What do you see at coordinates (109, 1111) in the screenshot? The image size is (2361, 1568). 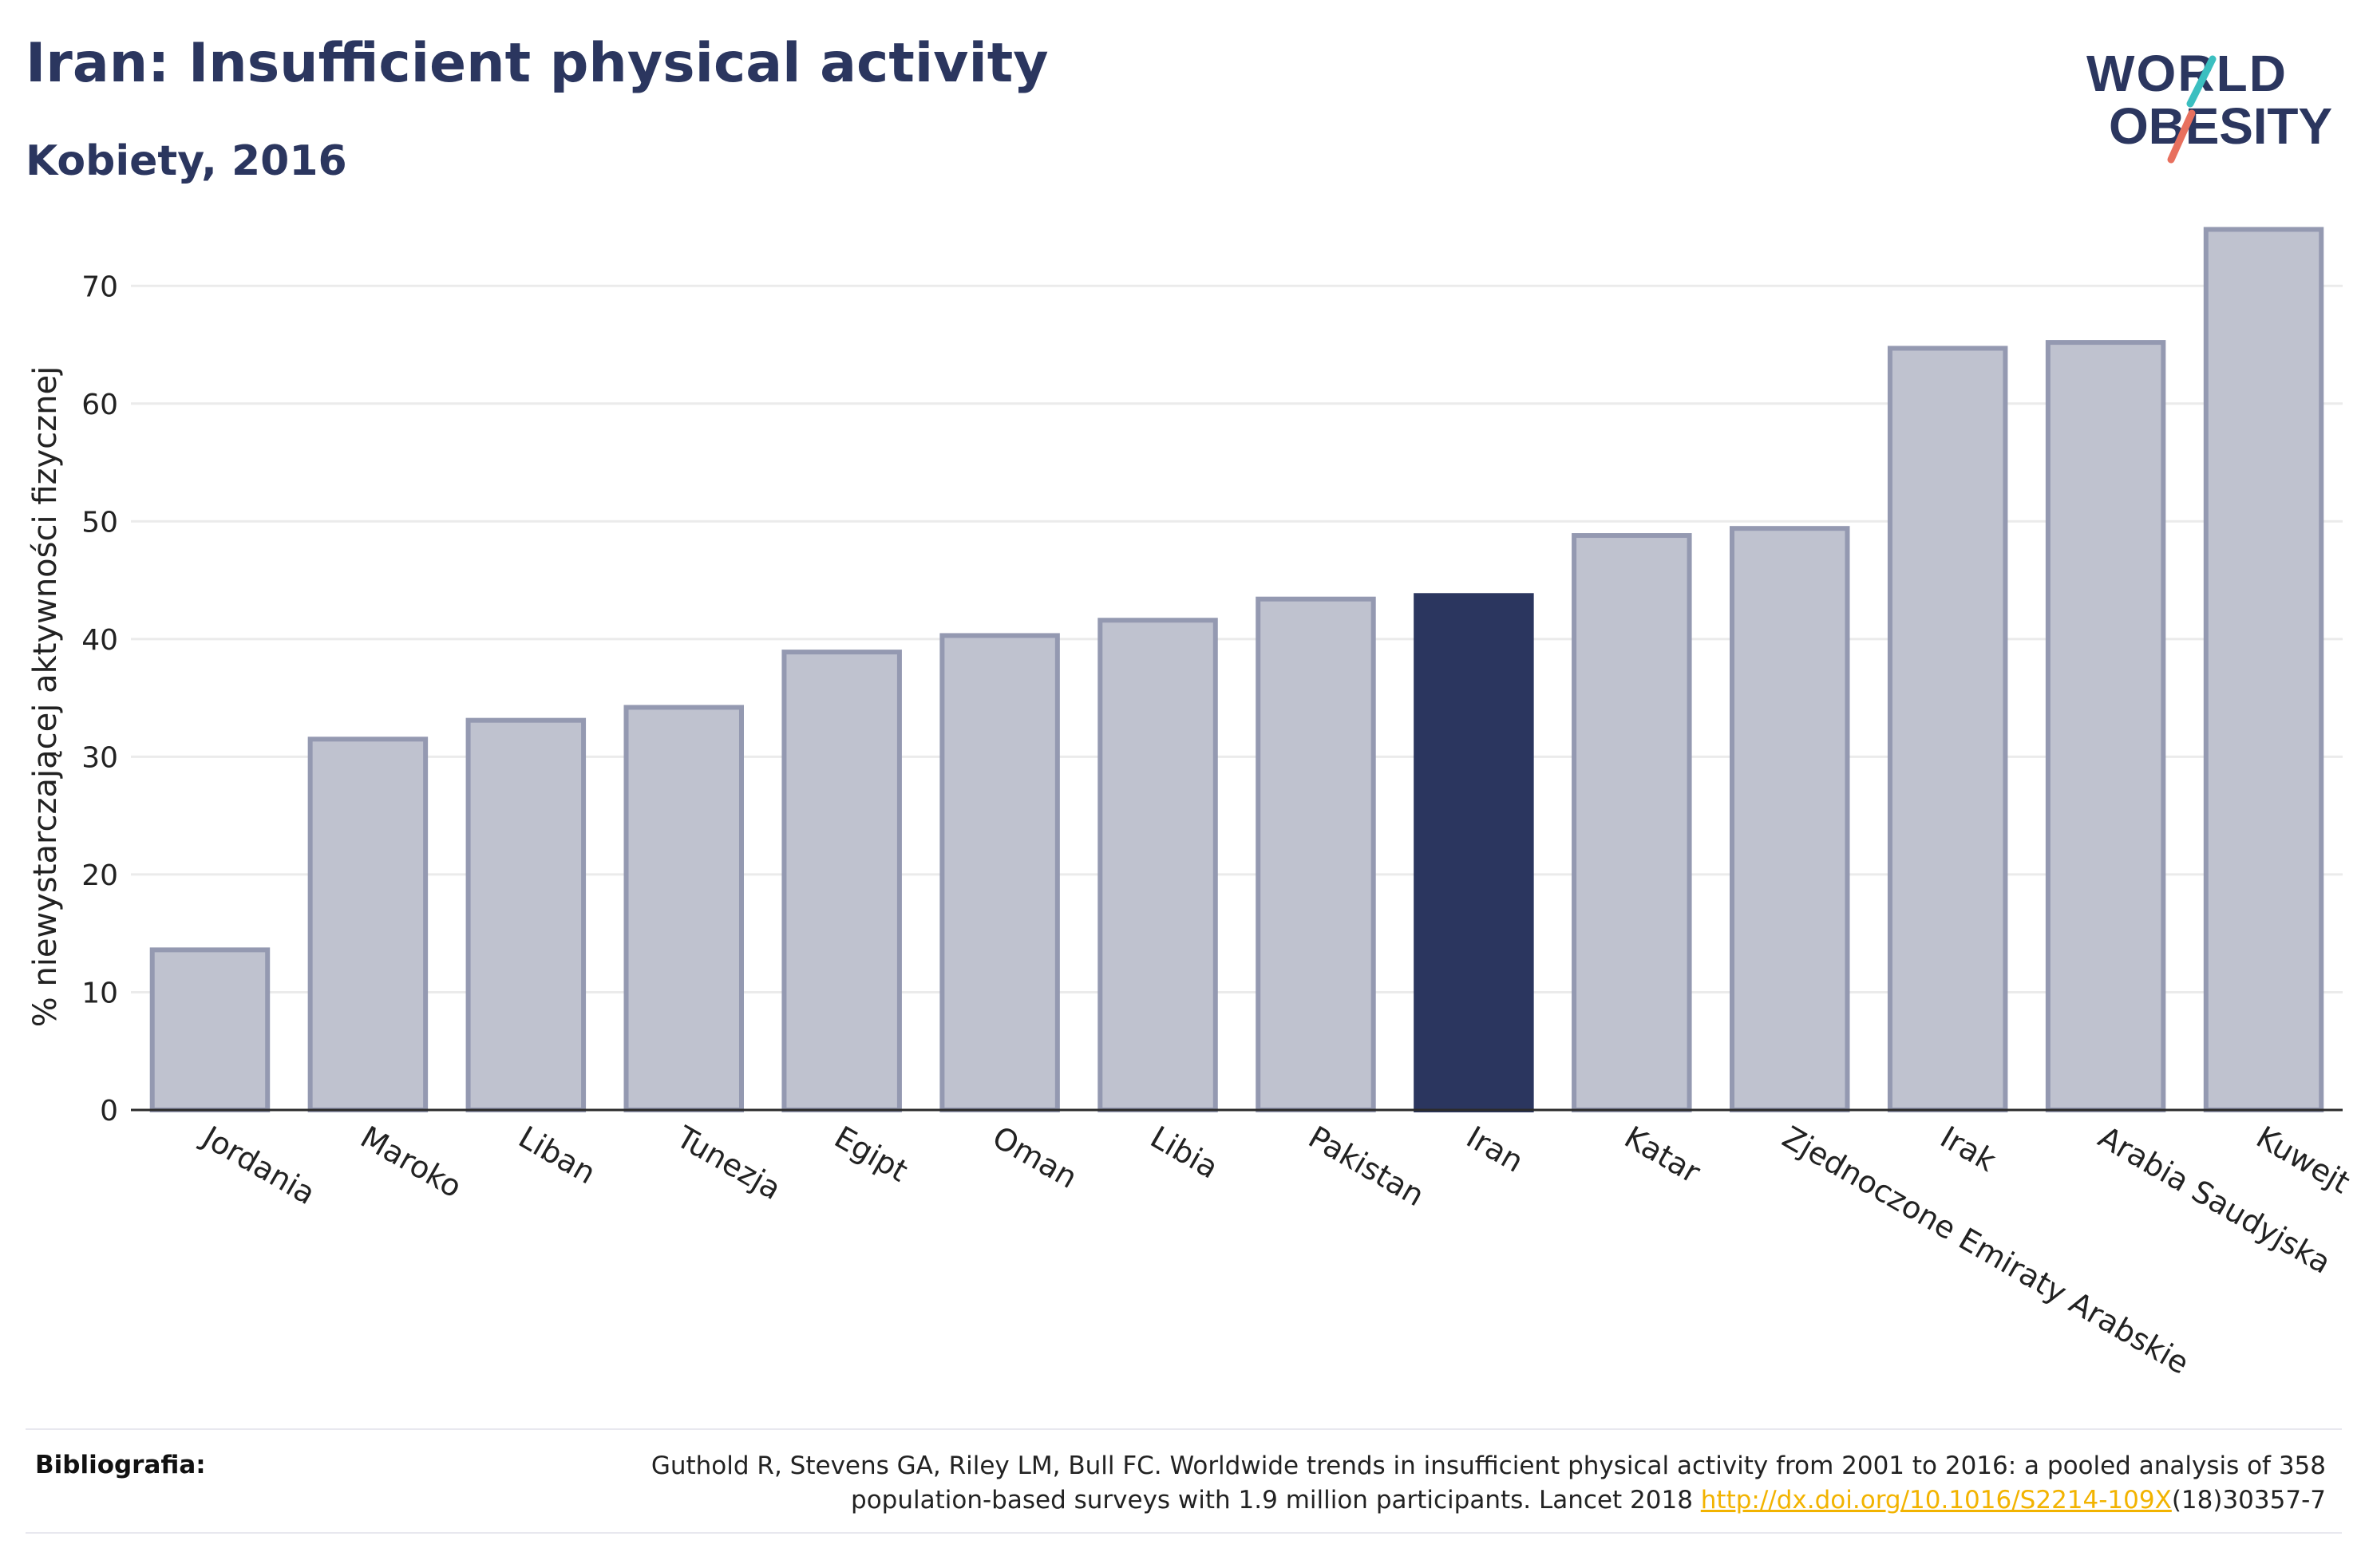 I see `y-tick-label: 0` at bounding box center [109, 1111].